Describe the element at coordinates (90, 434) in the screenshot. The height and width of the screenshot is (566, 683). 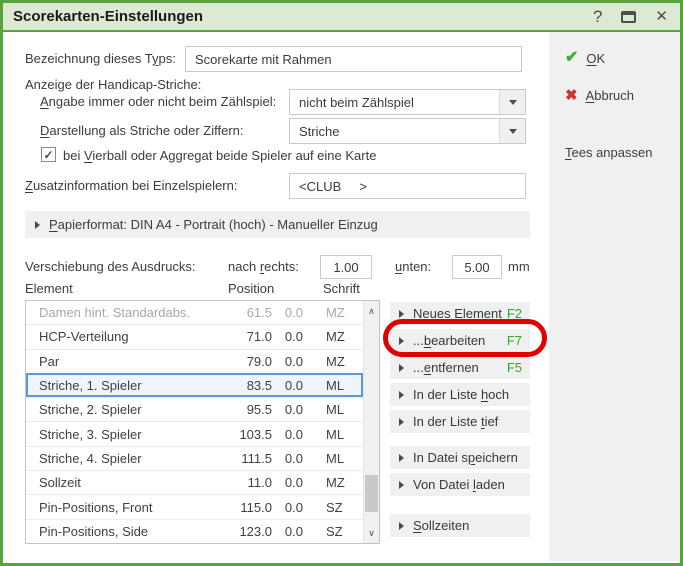
I see `cell-name: Striche, 3. Spieler` at that location.